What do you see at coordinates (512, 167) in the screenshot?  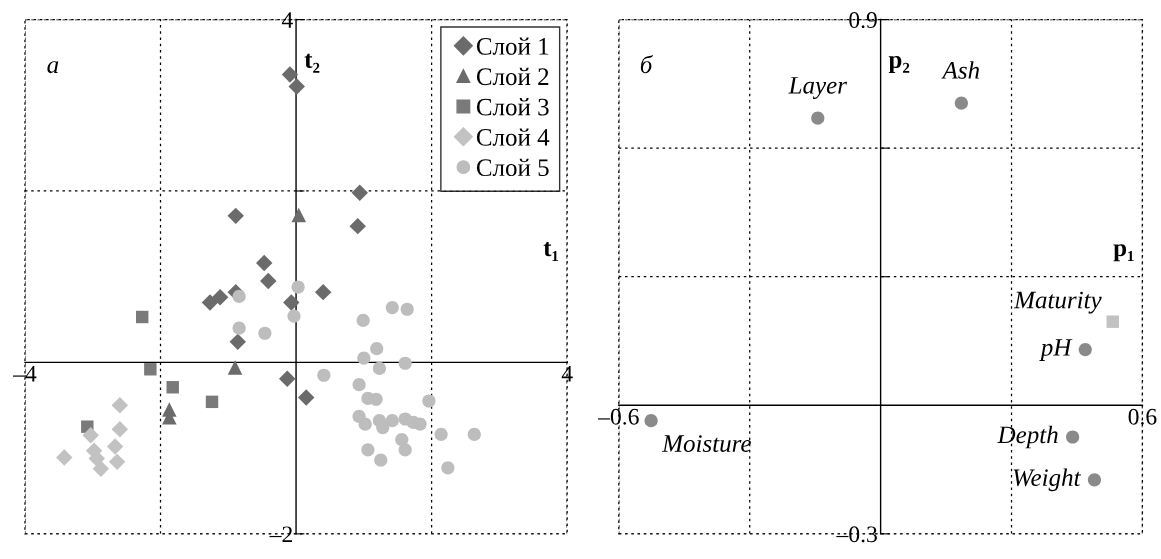 I see `legend-label: Слой 5` at bounding box center [512, 167].